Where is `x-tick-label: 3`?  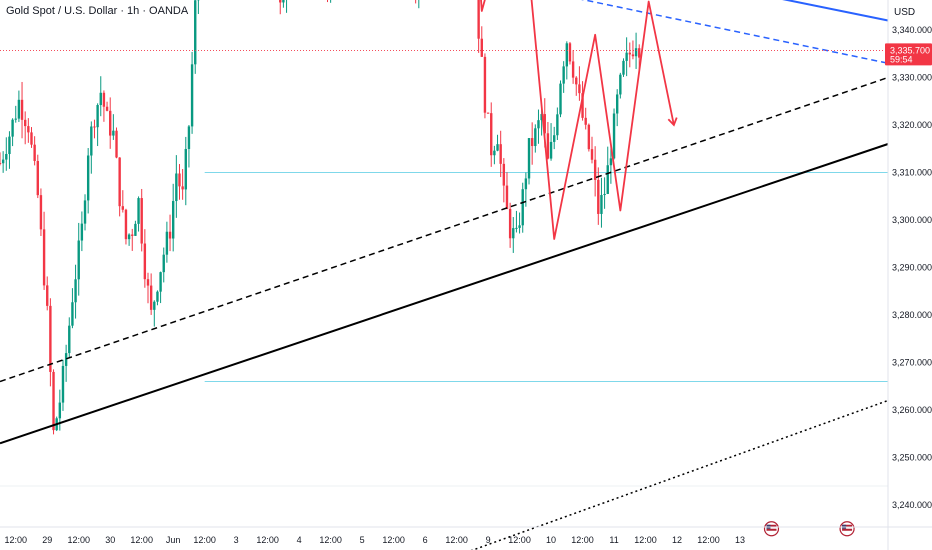 x-tick-label: 3 is located at coordinates (236, 540).